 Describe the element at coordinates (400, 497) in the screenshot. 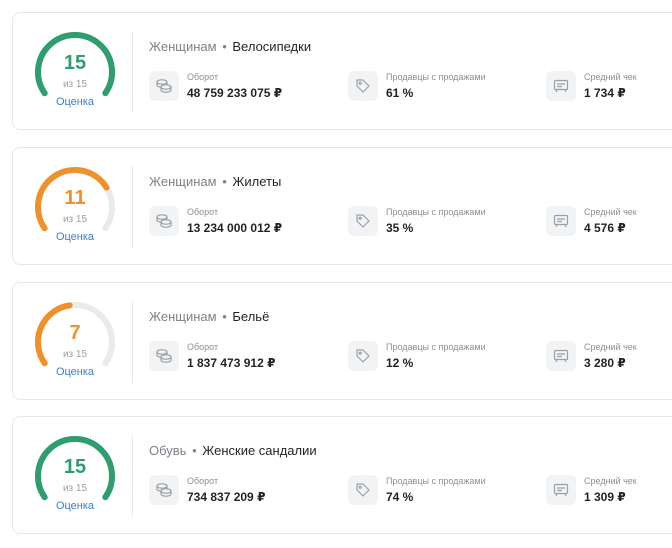

I see `metric-value: 74 %` at that location.